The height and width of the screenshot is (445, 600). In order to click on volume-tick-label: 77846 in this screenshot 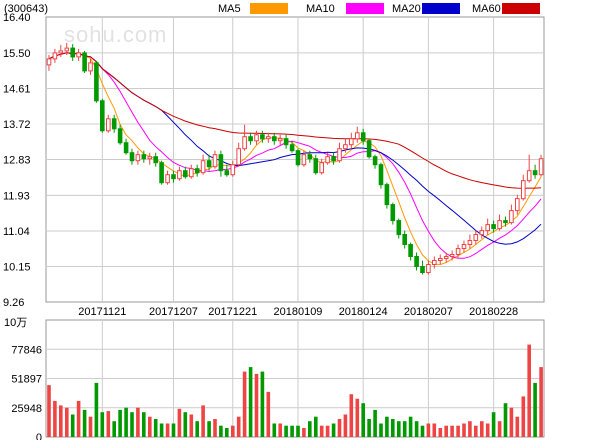, I will do `click(26, 350)`.